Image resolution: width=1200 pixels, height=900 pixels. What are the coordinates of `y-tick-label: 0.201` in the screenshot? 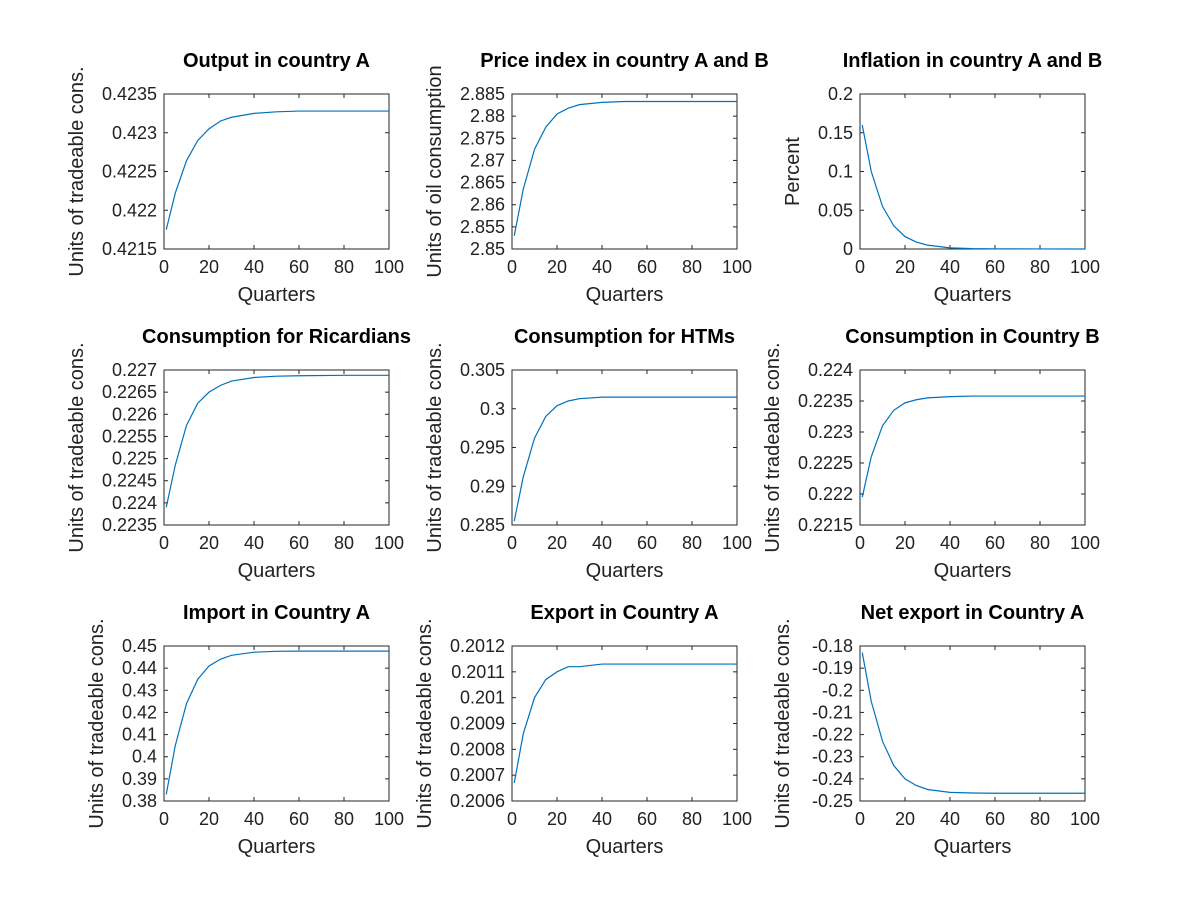 It's located at (482, 698).